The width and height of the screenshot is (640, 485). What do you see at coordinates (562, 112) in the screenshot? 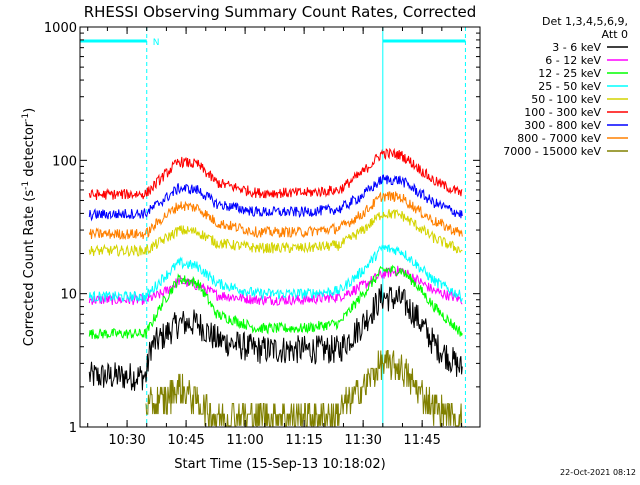
I see `legend-label: 100 - 300 keV` at bounding box center [562, 112].